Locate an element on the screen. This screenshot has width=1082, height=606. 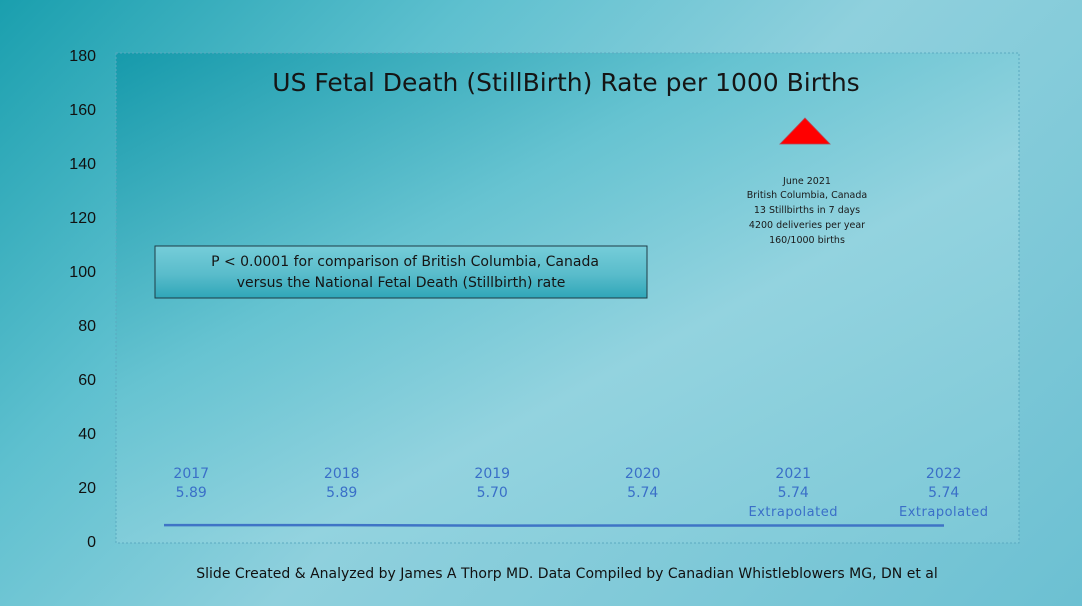
y-tick-label: 40 is located at coordinates (87, 434).